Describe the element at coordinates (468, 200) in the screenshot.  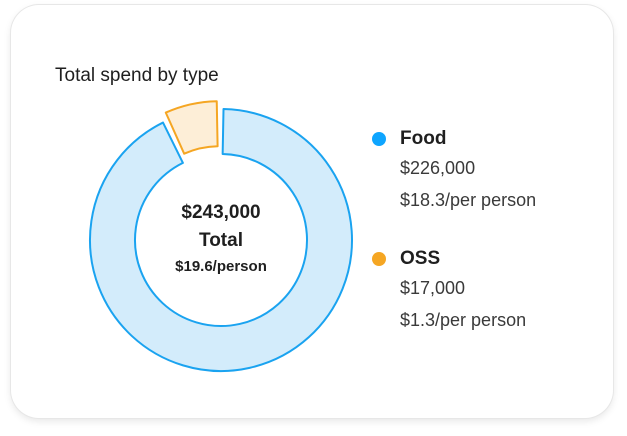
I see `legend-per-person: $18.3/per person` at that location.